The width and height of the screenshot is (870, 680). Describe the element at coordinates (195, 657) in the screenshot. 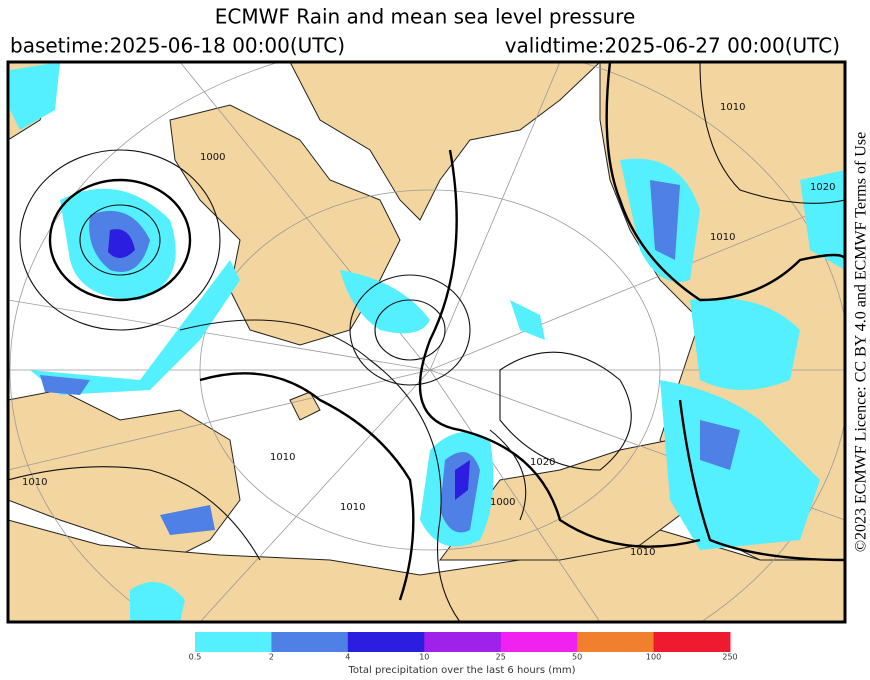

I see `colorbar-tick-label: 0.5` at that location.